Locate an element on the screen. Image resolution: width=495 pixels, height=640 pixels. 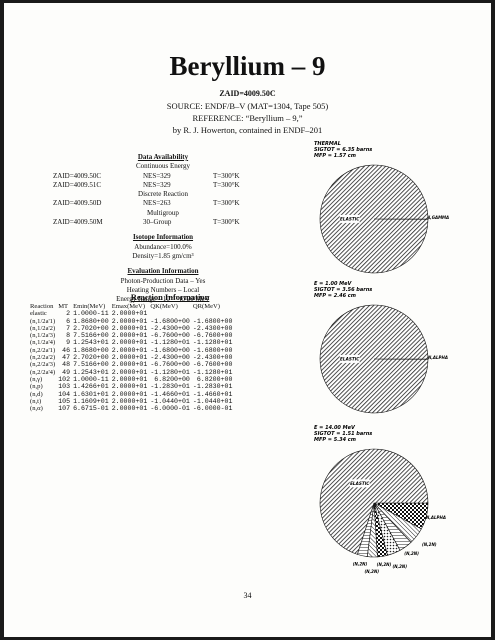
reference: REFERENCE: “Beryllium – 9,” is located at coordinates (247, 118).